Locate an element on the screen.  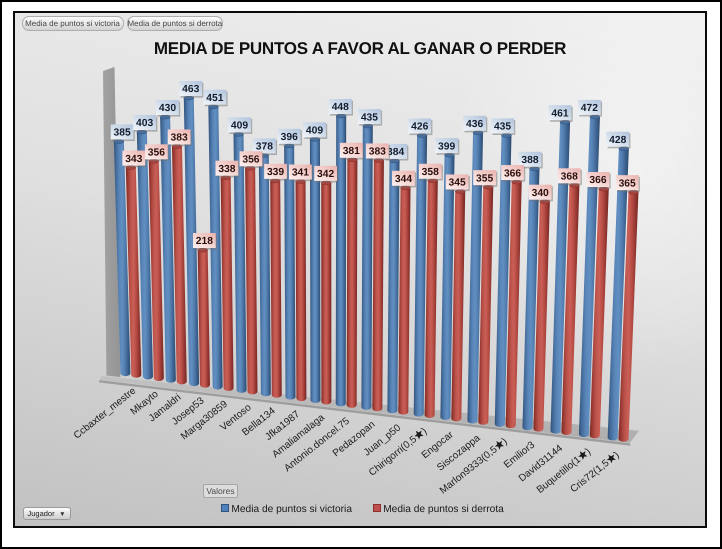
svg-text: 341 is located at coordinates (300, 173).